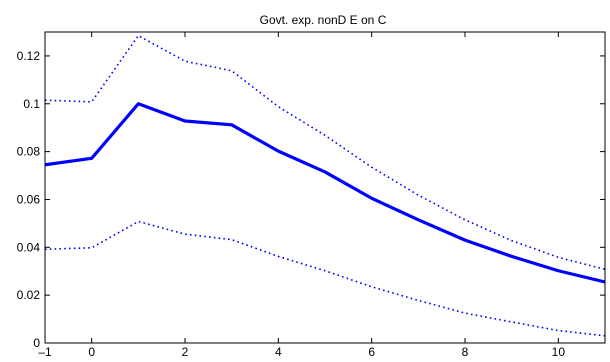 The image size is (610, 362). What do you see at coordinates (36, 343) in the screenshot?
I see `y-tick-label: 0` at bounding box center [36, 343].